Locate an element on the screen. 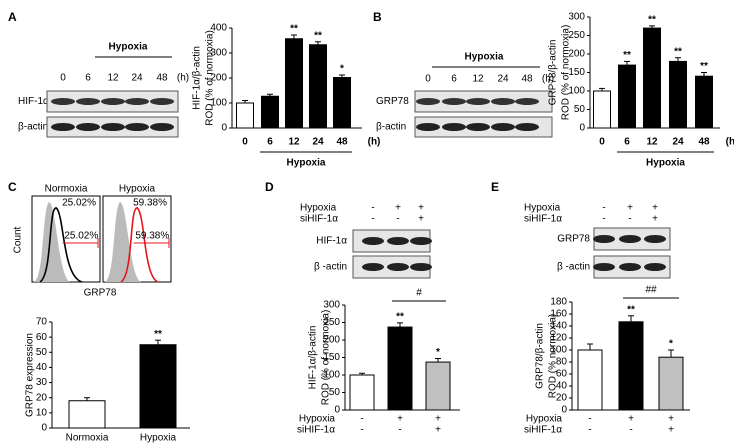  x-tick-label: 0 is located at coordinates (245, 142).